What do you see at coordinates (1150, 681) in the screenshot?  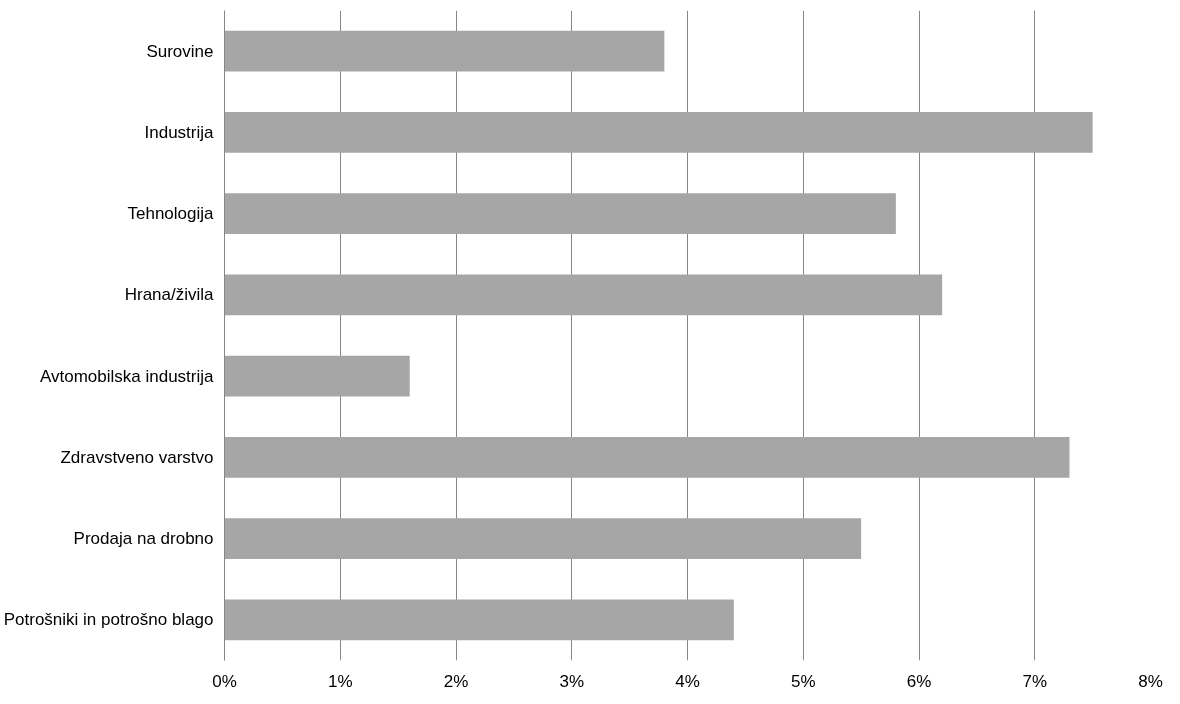 I see `x-tick-label: 8%` at bounding box center [1150, 681].